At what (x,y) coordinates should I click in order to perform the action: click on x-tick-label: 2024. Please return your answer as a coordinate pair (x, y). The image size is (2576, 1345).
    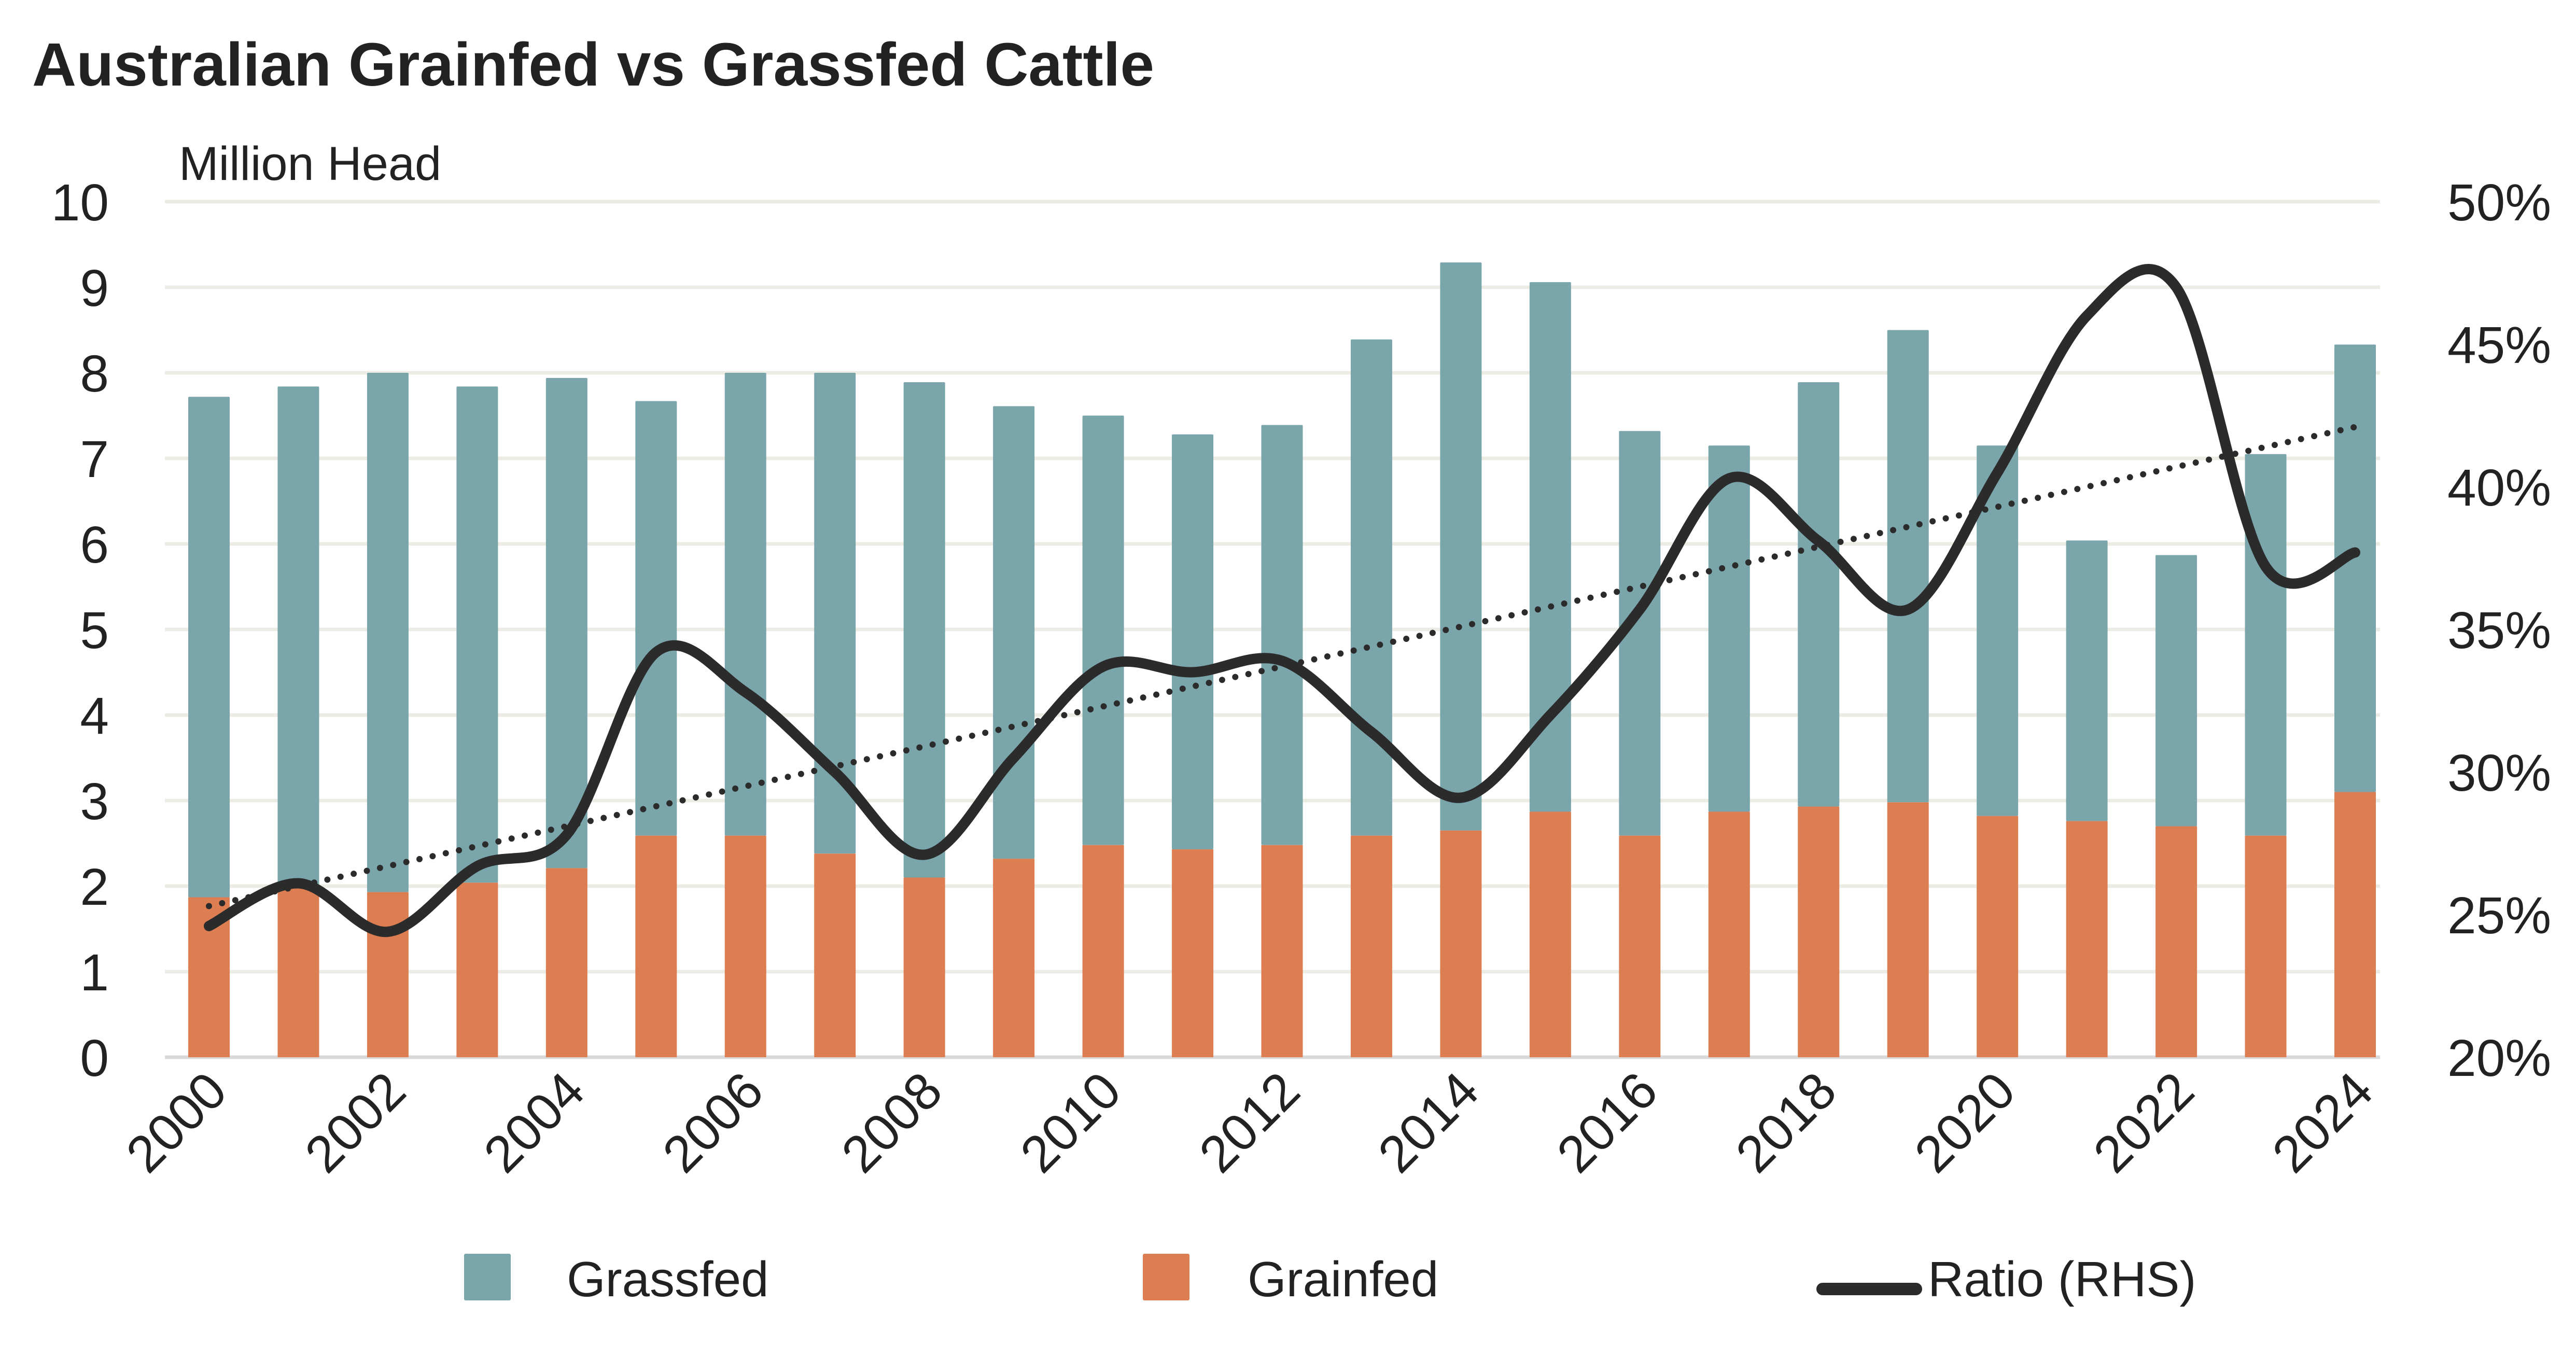
    Looking at the image, I should click on (2322, 1123).